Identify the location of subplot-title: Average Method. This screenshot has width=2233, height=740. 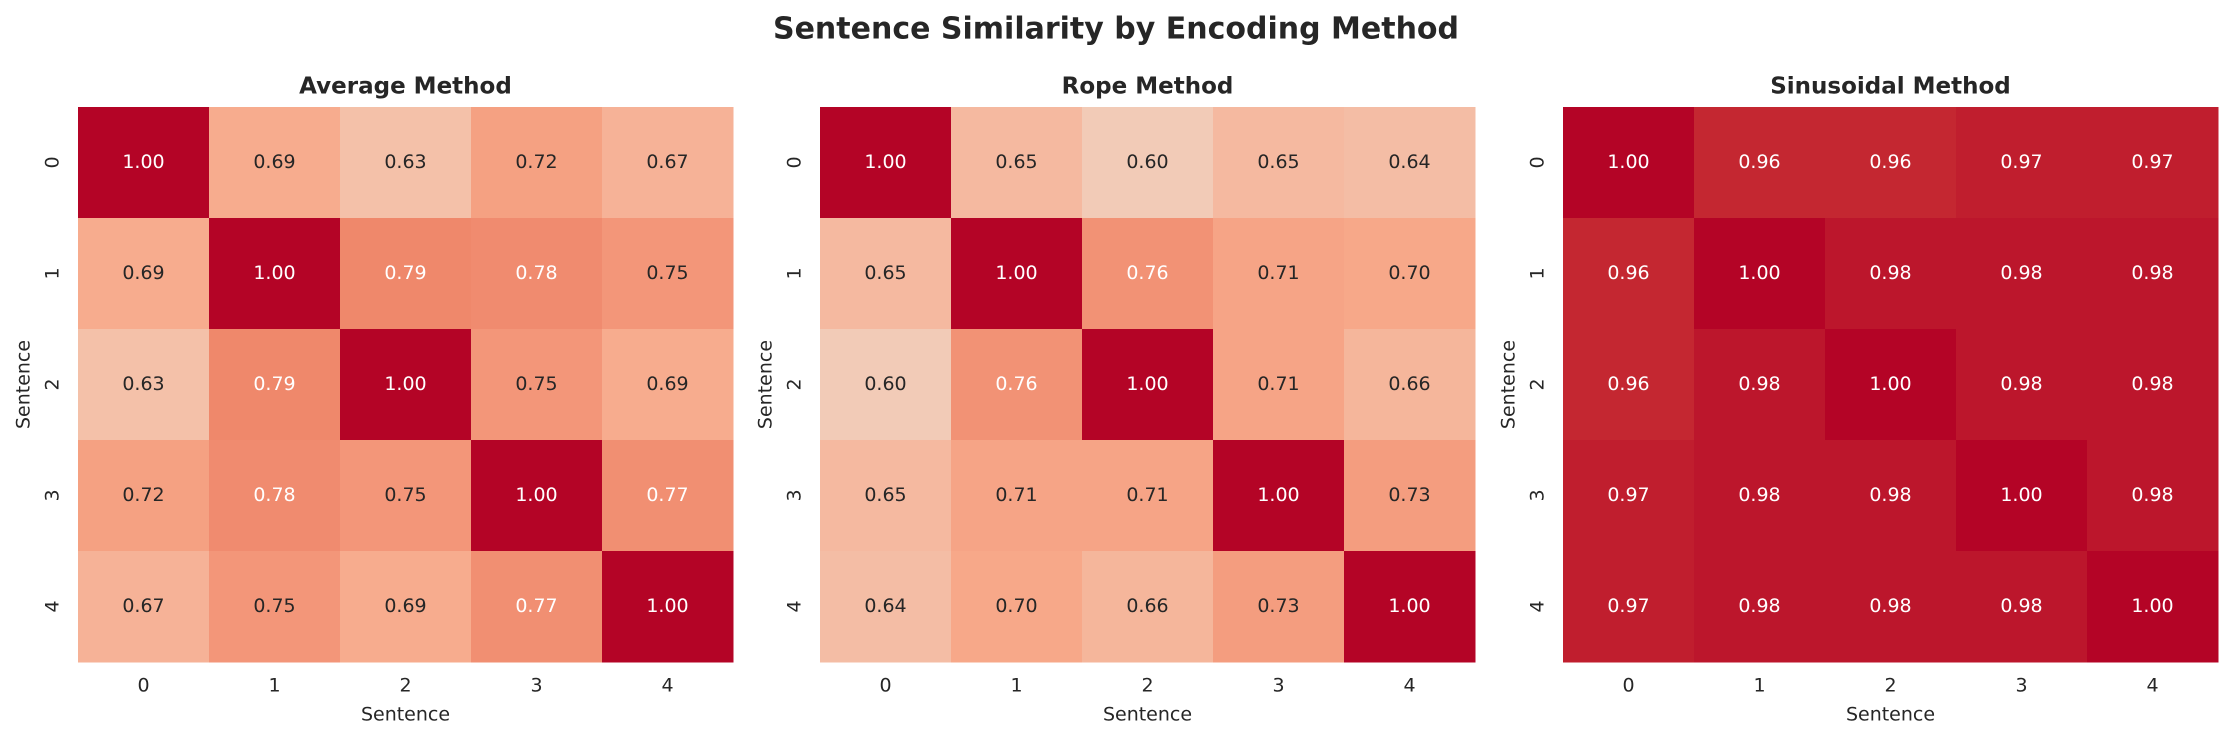
(405, 87).